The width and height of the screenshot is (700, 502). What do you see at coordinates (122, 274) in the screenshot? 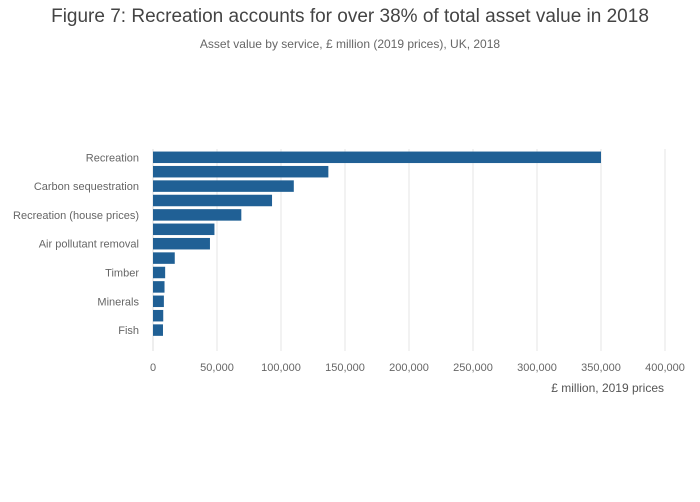
I see `y-tick-label-8: Timber` at bounding box center [122, 274].